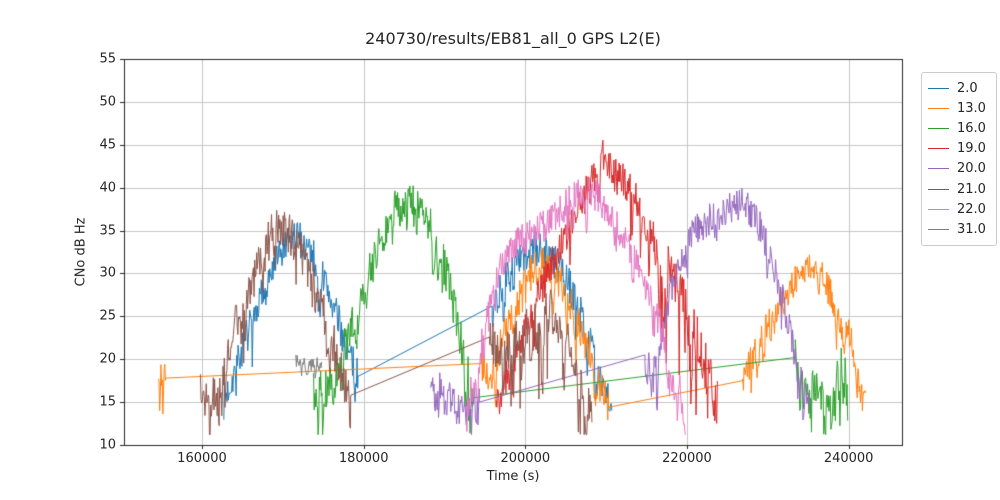  I want to click on y-tick-label: 50, so click(107, 102).